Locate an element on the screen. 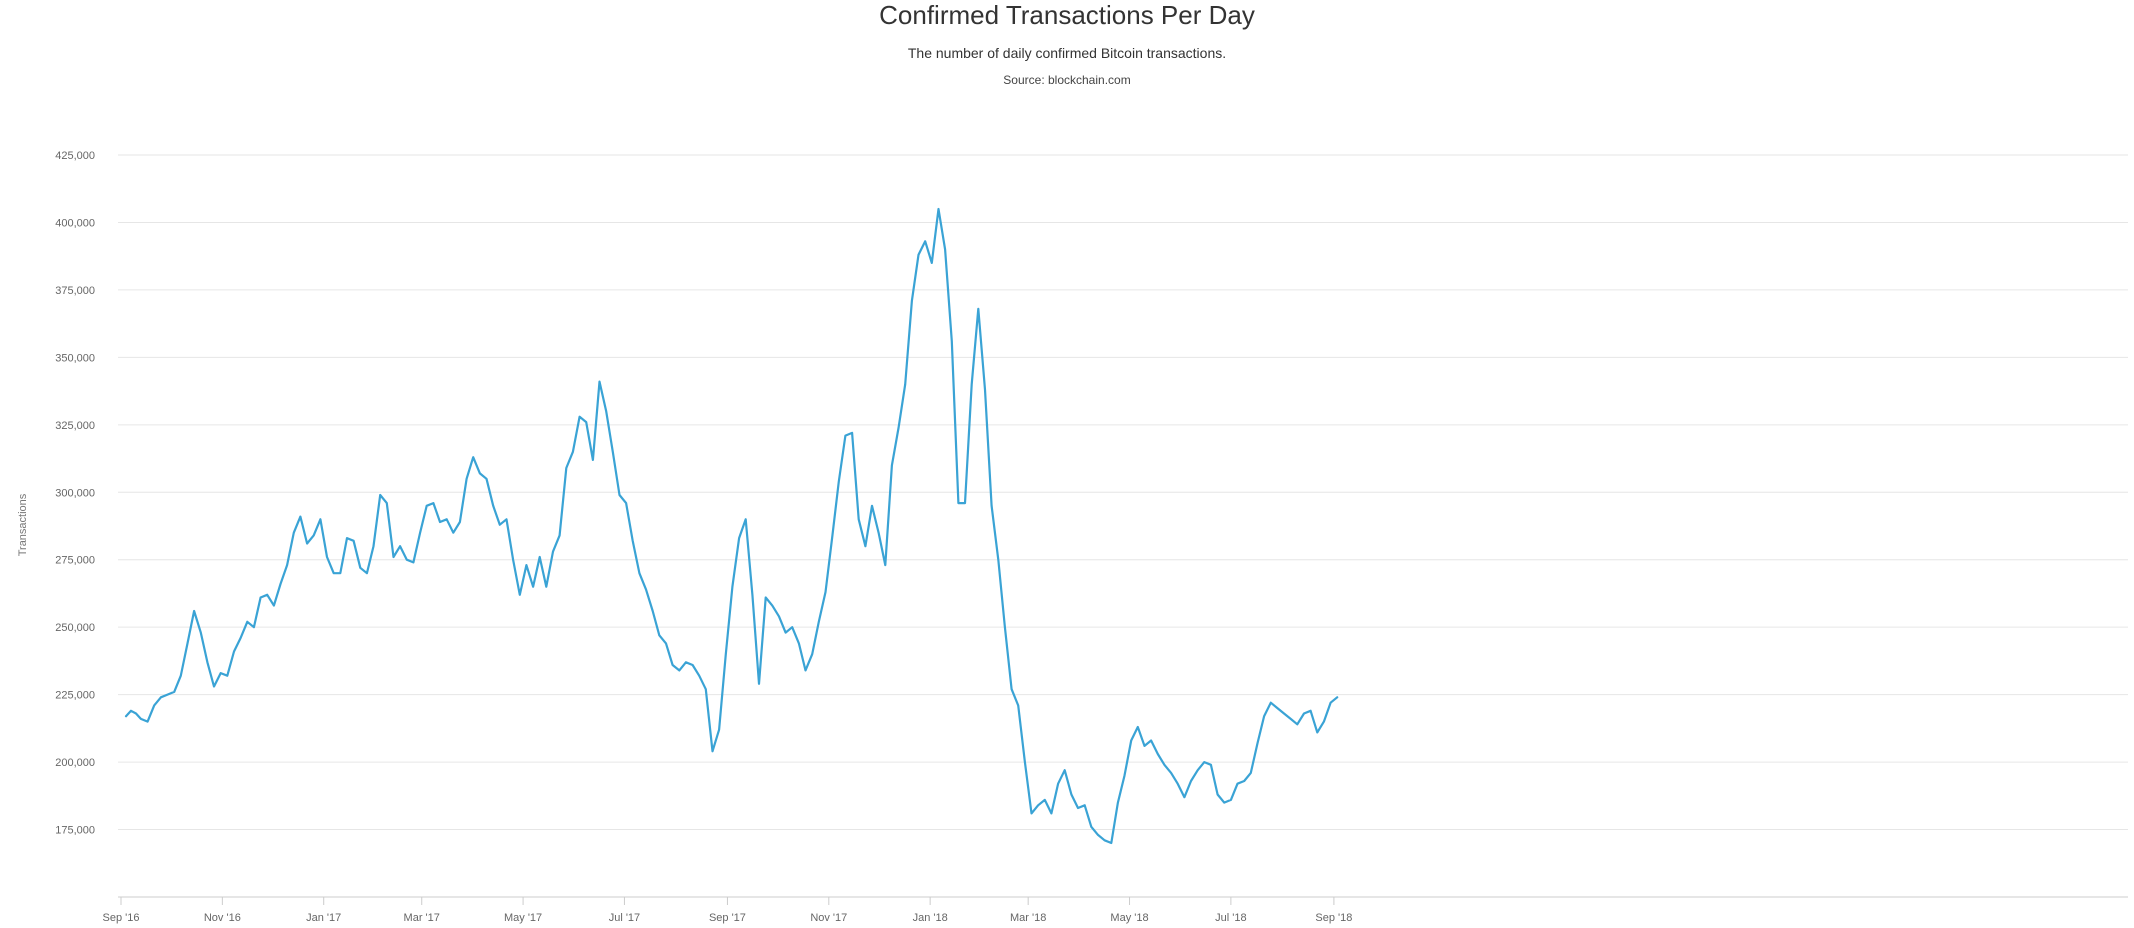 The image size is (2134, 928). y-tick-label: 225,000 is located at coordinates (75, 696).